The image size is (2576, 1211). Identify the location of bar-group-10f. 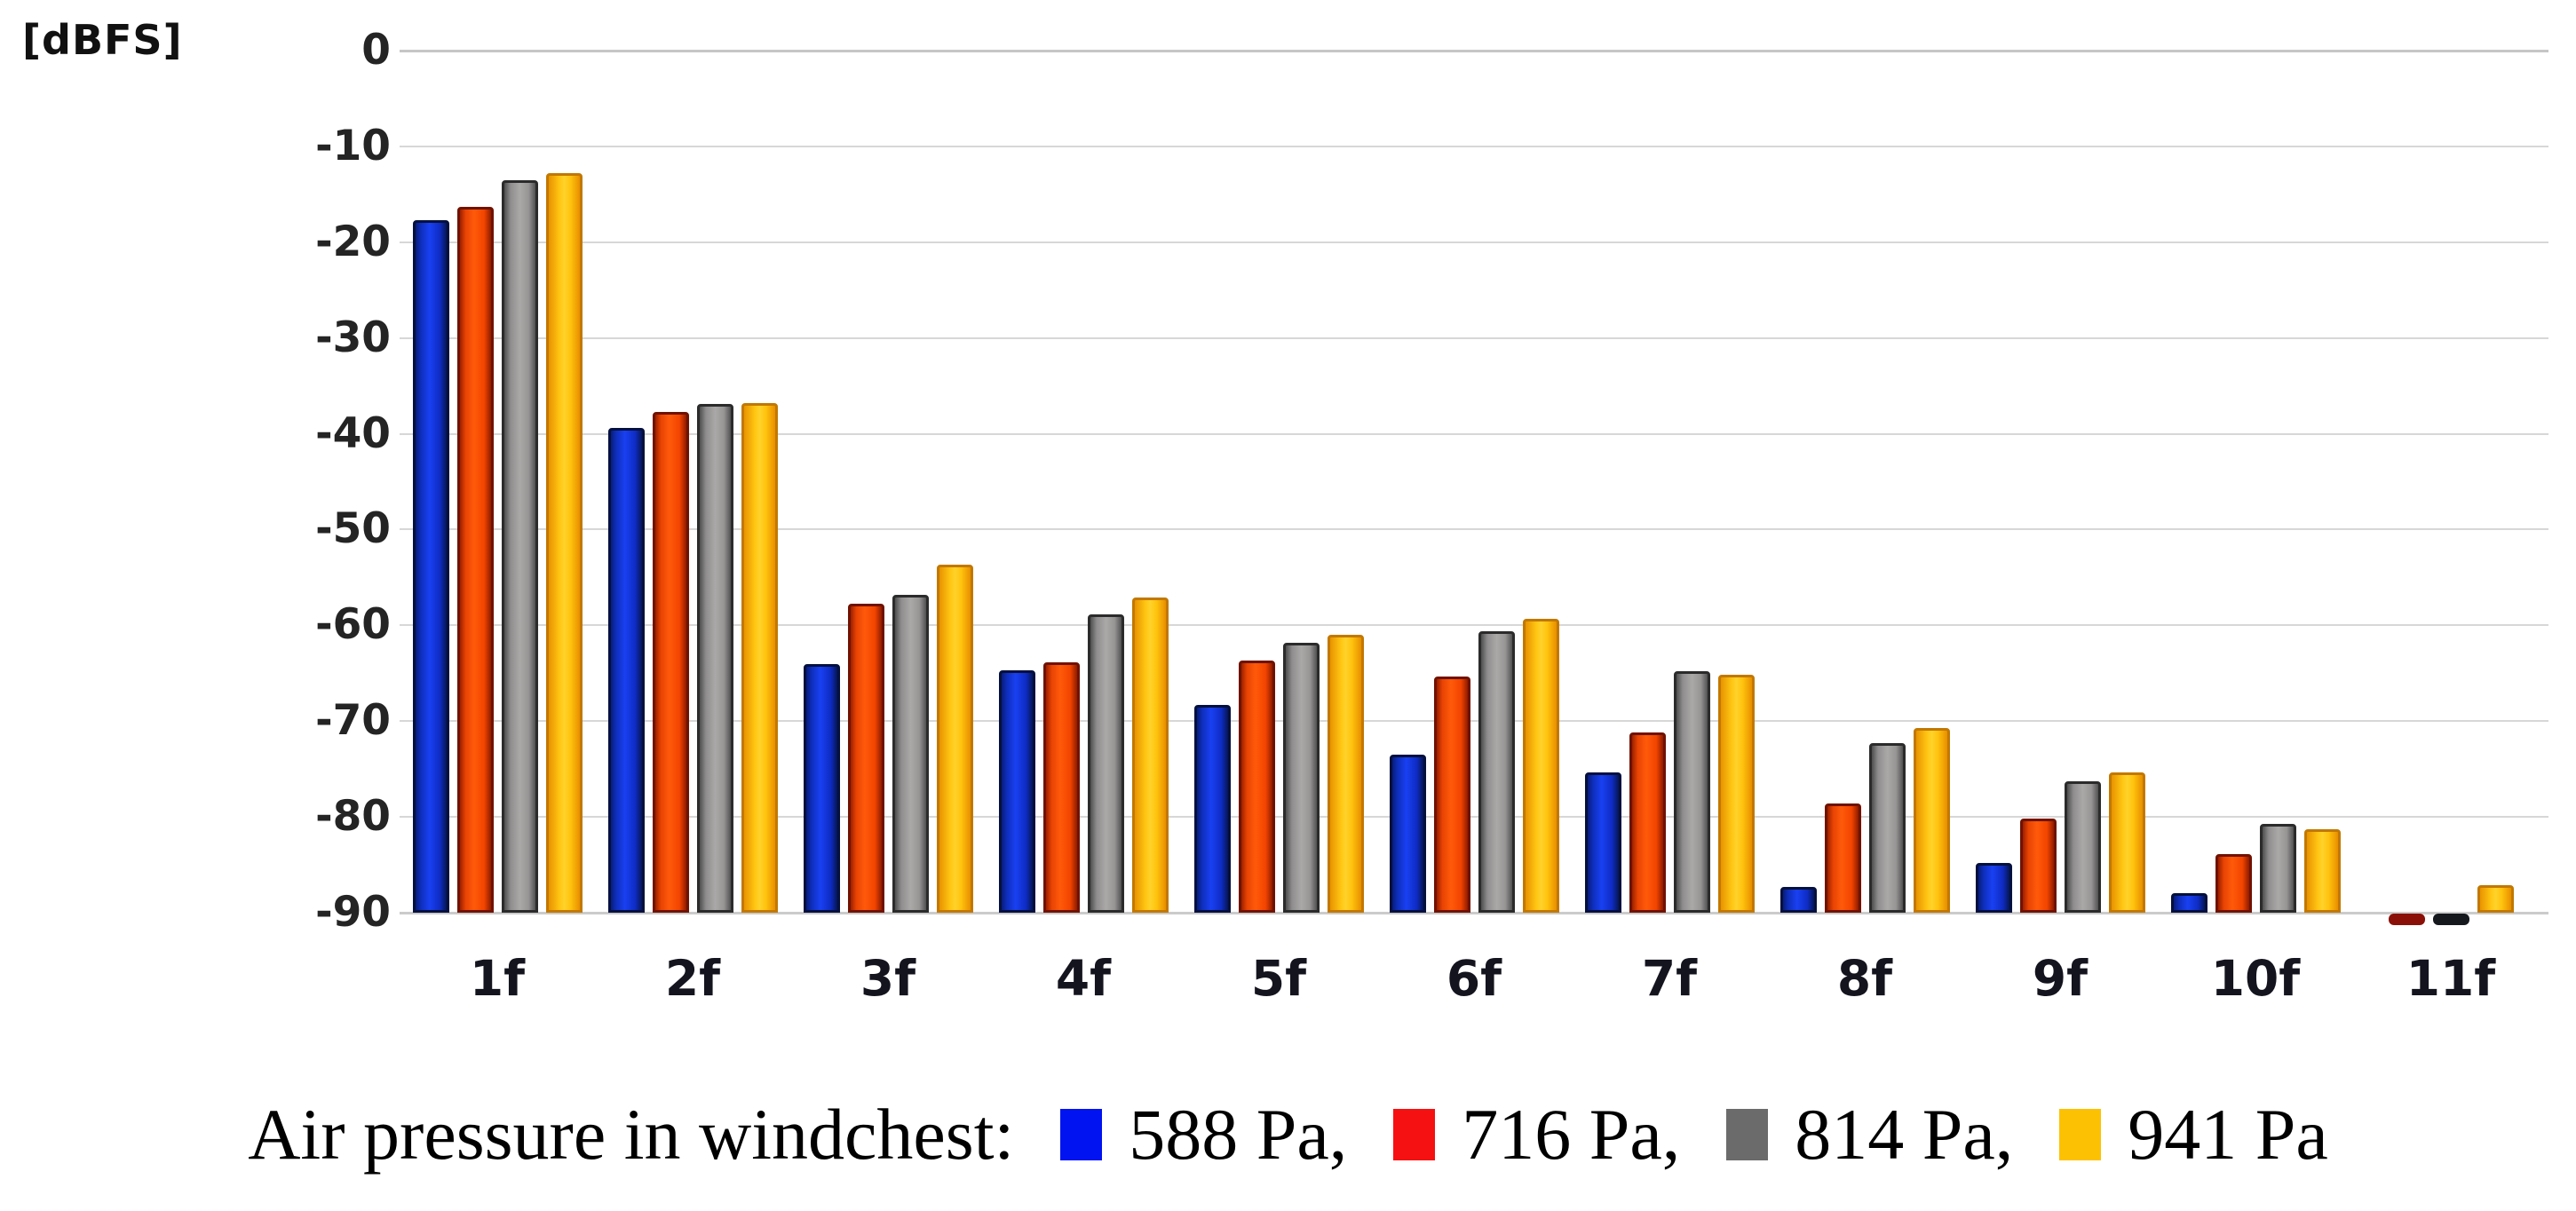
(2256, 482).